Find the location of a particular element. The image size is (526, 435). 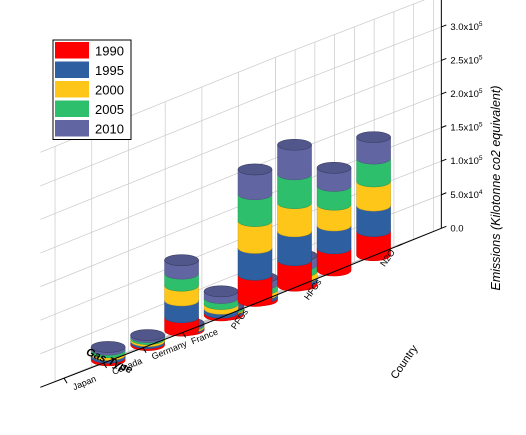

legend-swatch-2005 is located at coordinates (72, 108).